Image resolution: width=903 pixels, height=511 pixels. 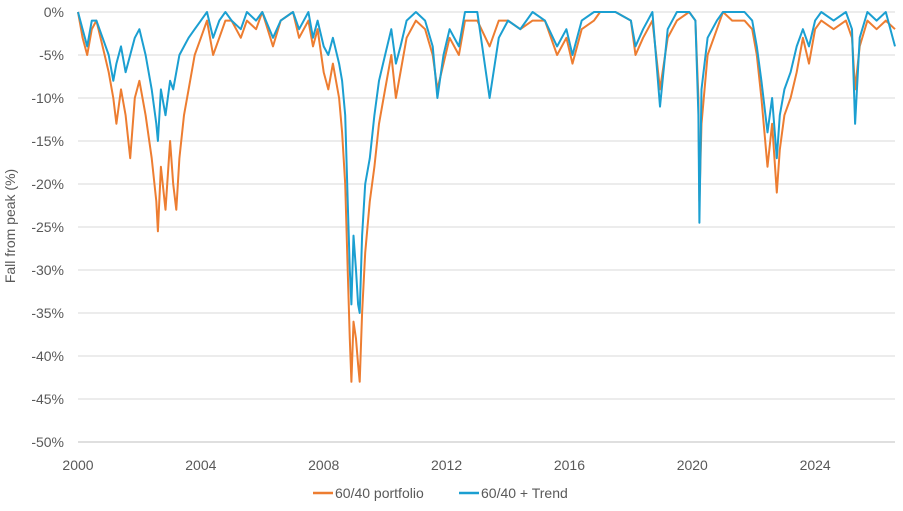 What do you see at coordinates (47, 141) in the screenshot?
I see `y-tick-label: -15%` at bounding box center [47, 141].